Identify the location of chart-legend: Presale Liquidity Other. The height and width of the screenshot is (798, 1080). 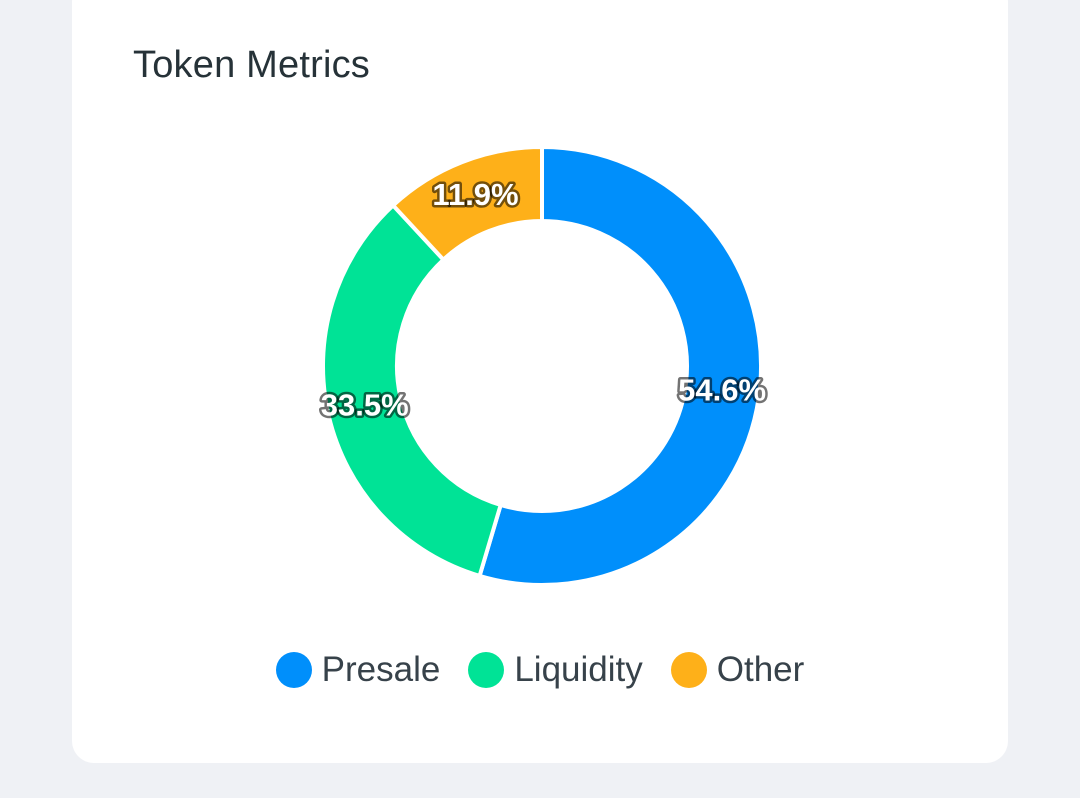
(540, 670).